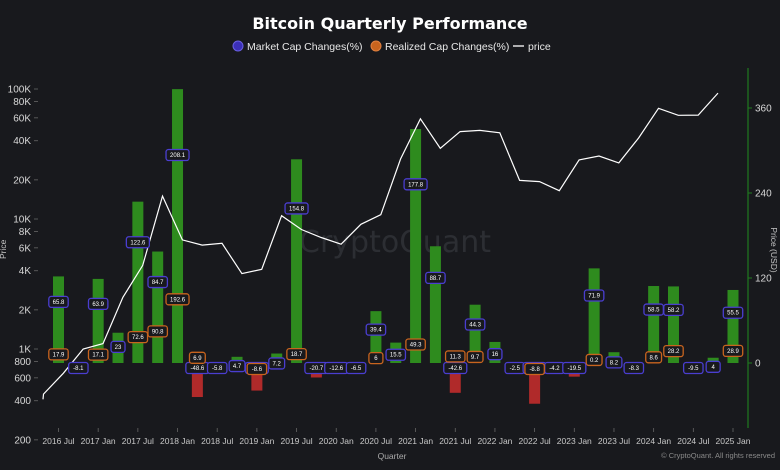 The width and height of the screenshot is (780, 470). Describe the element at coordinates (4, 249) in the screenshot. I see `y-axis-left-title: Price` at that location.